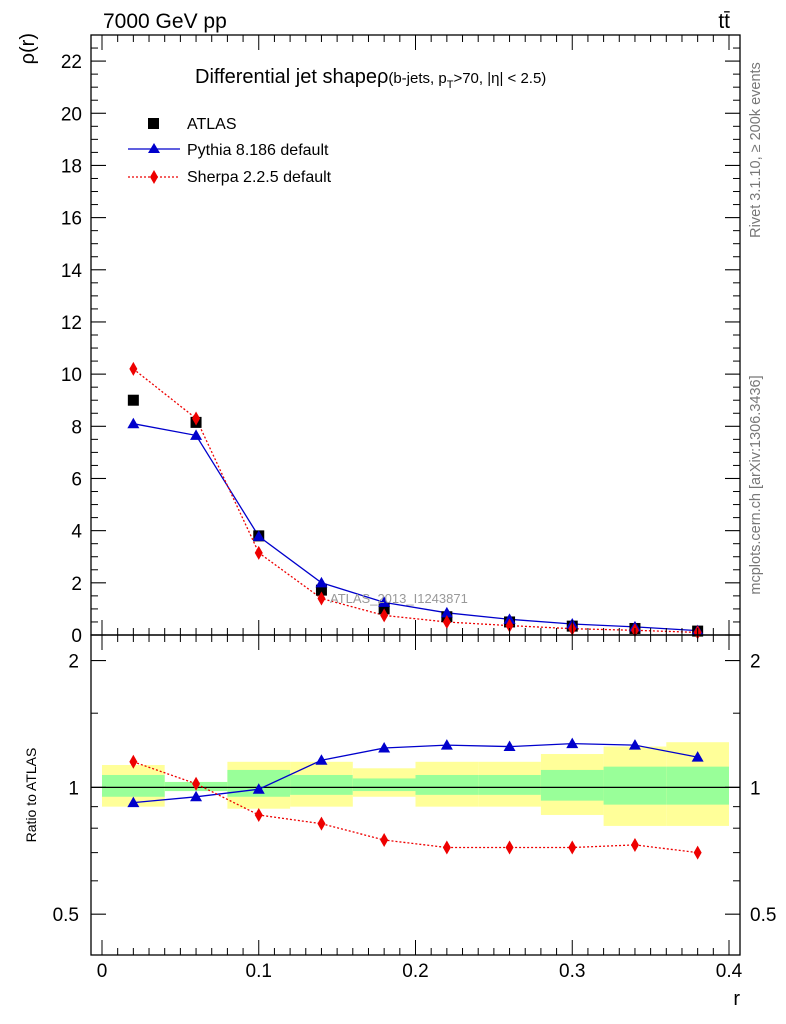 The width and height of the screenshot is (786, 1024). Describe the element at coordinates (66, 915) in the screenshot. I see `ratio-y-tick-label: 0.5` at that location.